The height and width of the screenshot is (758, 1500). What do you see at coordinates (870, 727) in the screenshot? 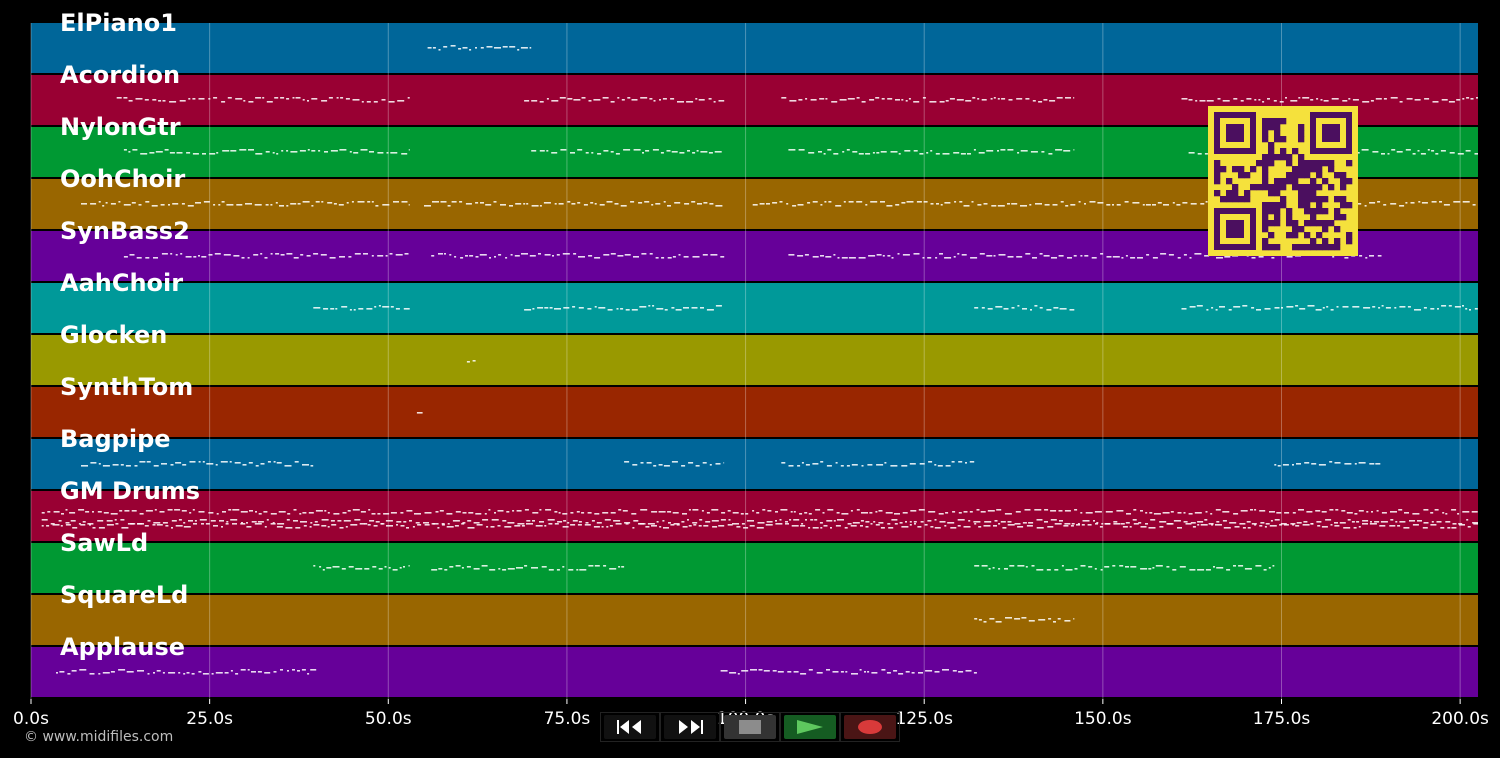
I see `record-button` at bounding box center [870, 727].